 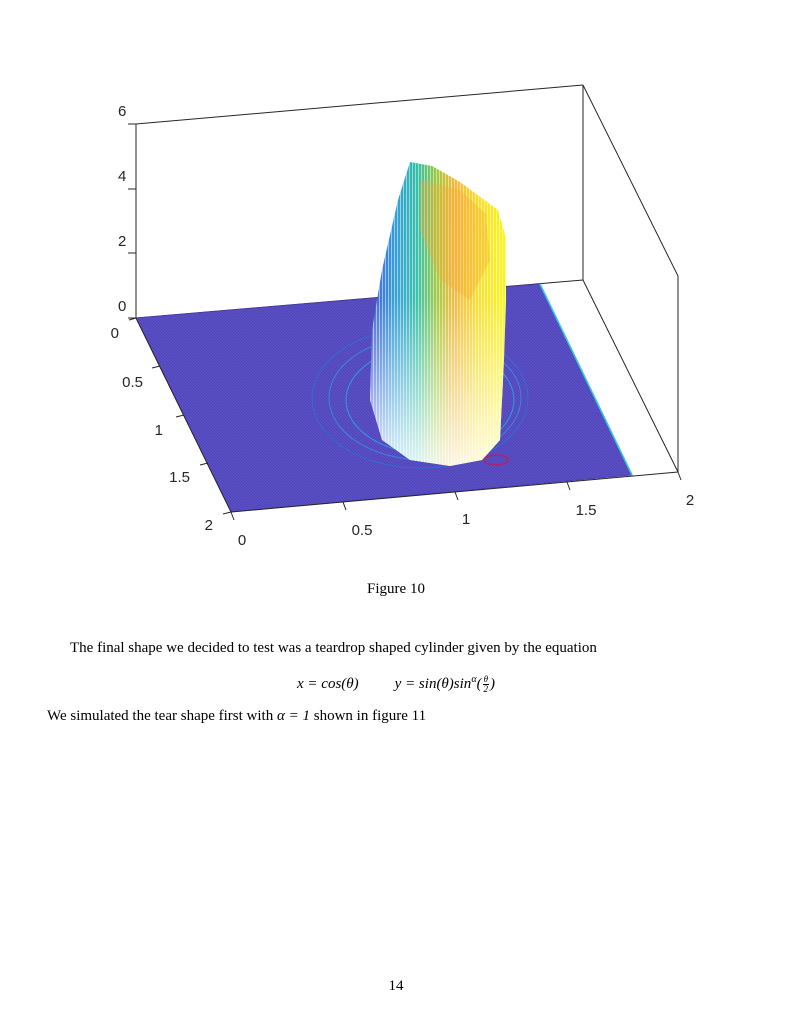 I want to click on x-tick-label: 0.5, so click(x=362, y=530).